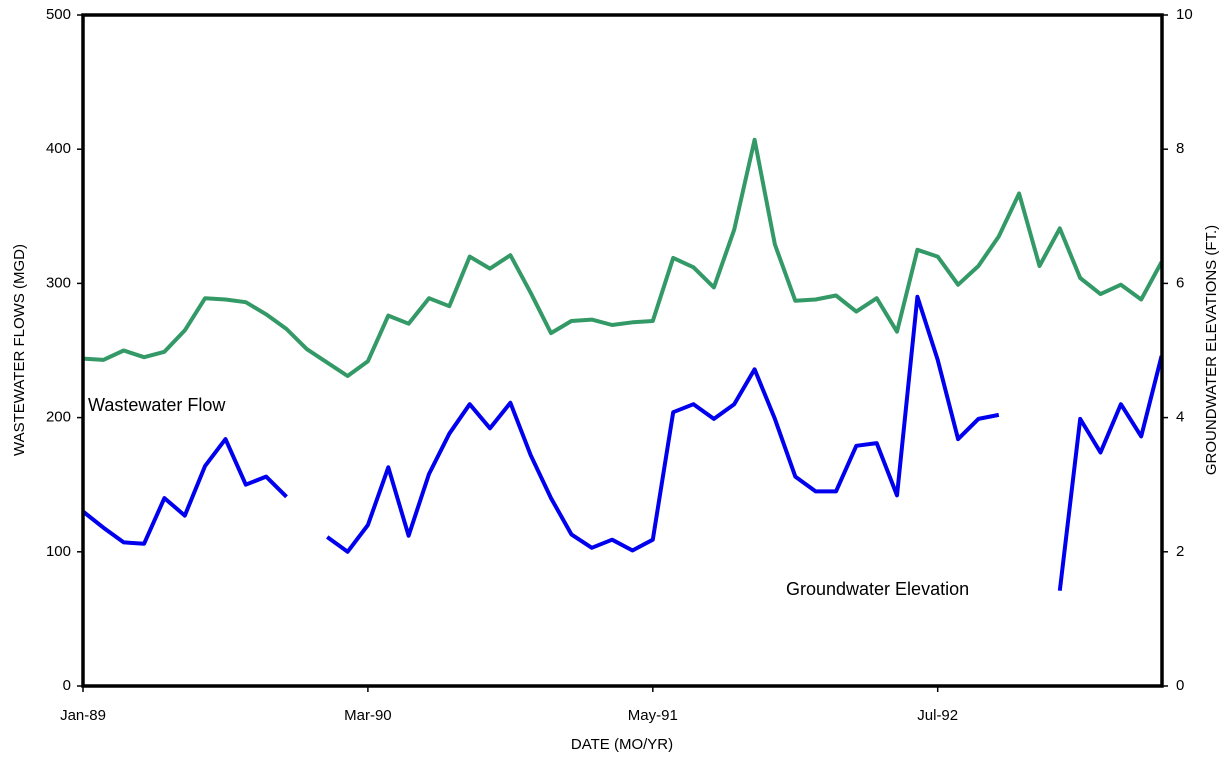 This screenshot has height=761, width=1230. I want to click on annotation: Wastewater Flow, so click(157, 405).